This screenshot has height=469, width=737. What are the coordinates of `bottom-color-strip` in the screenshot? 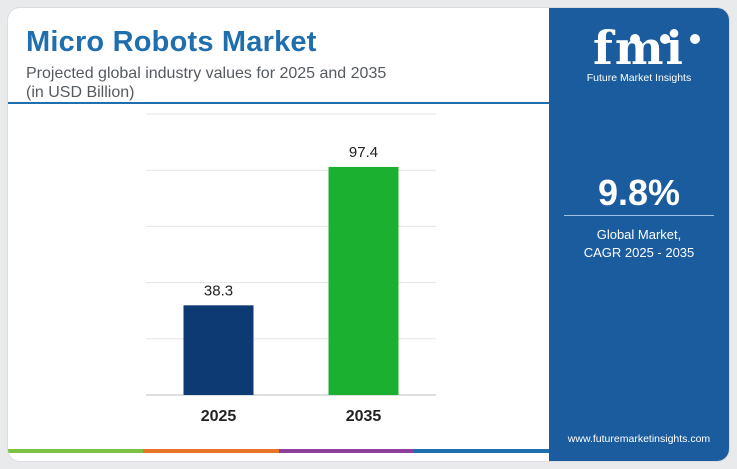 It's located at (278, 451).